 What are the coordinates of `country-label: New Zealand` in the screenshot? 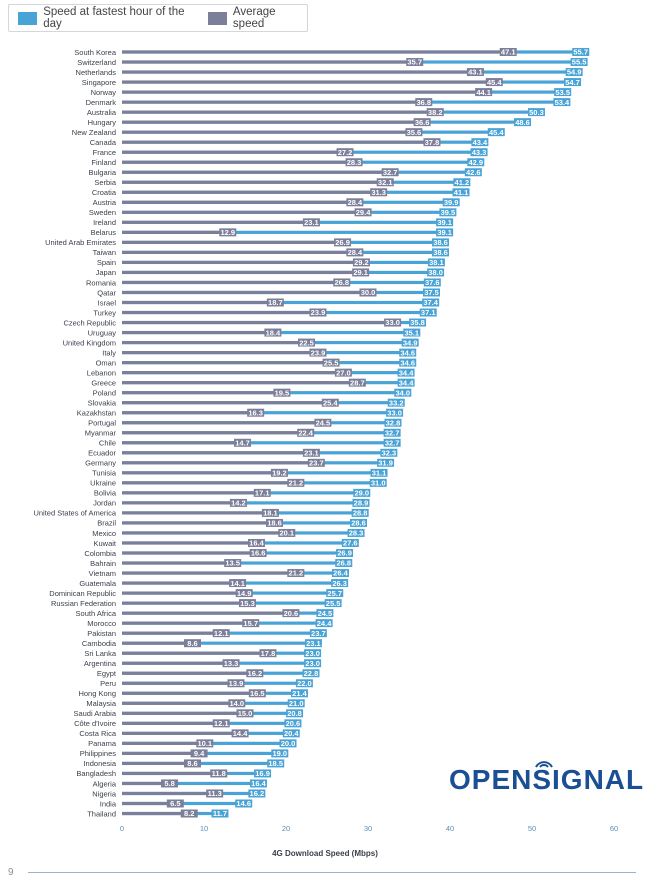 It's located at (94, 132).